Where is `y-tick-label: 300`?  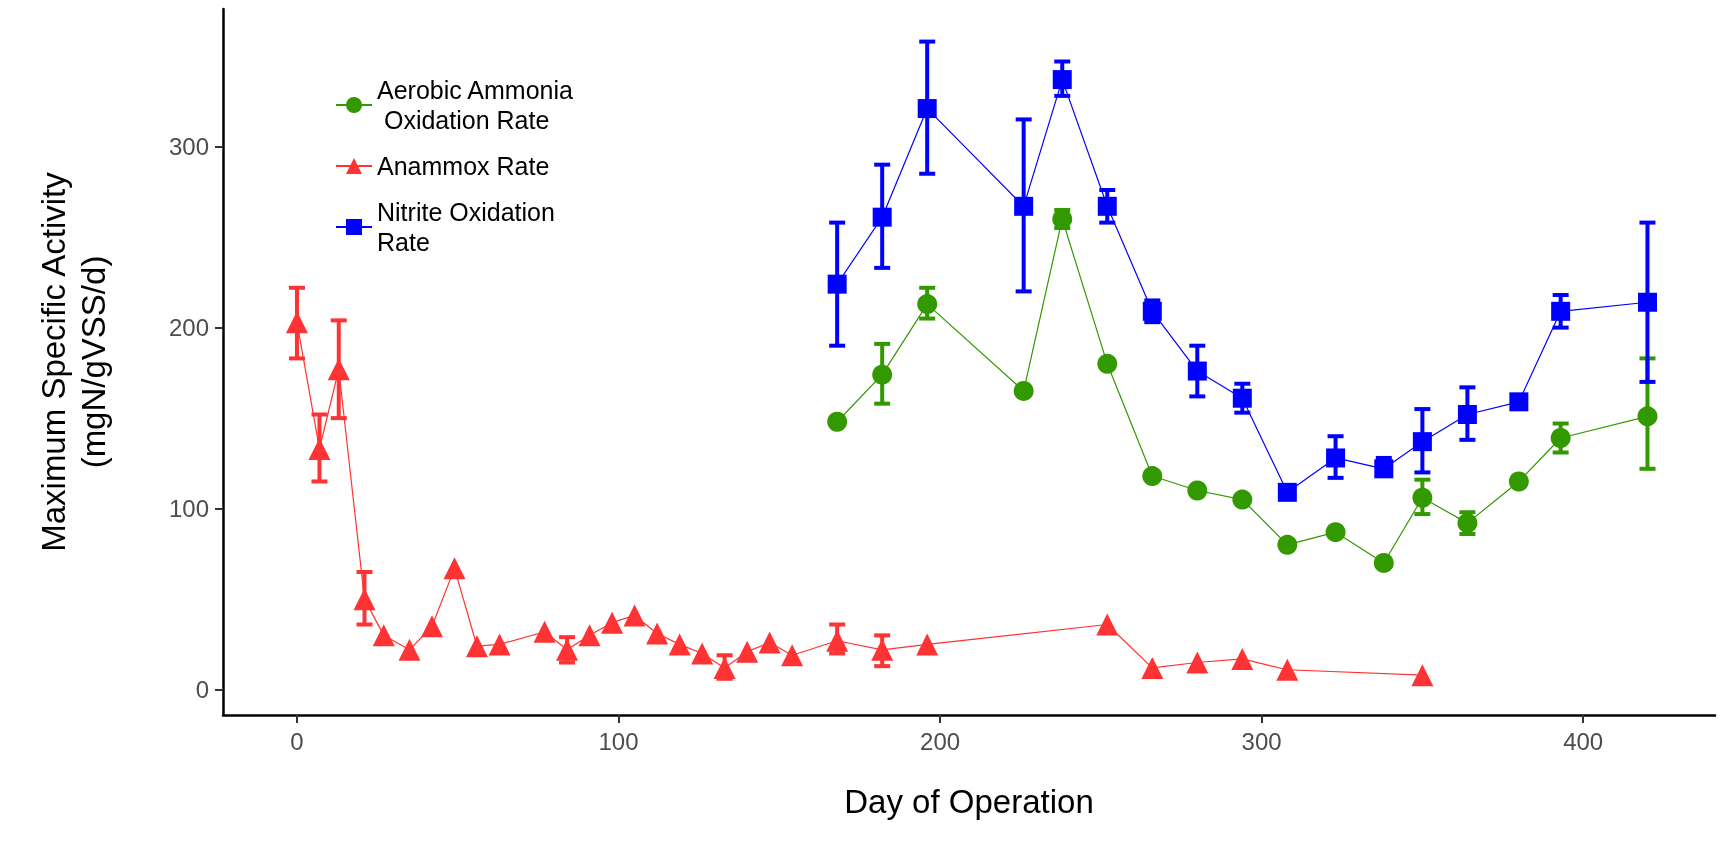 y-tick-label: 300 is located at coordinates (188, 147).